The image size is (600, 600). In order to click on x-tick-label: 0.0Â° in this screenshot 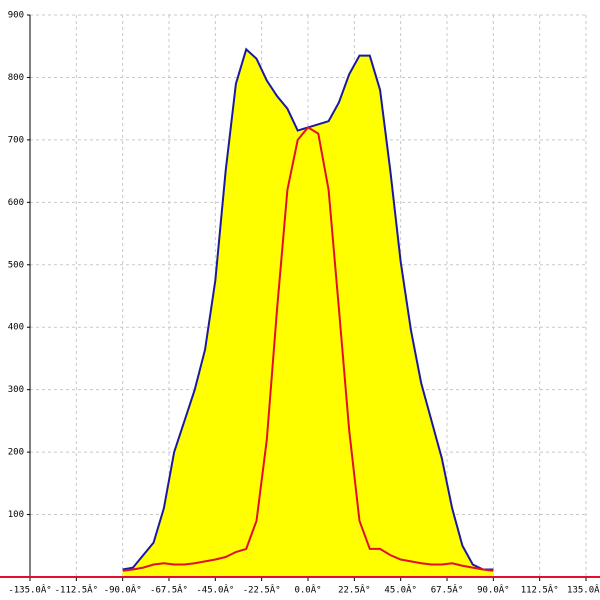, I will do `click(307, 590)`.